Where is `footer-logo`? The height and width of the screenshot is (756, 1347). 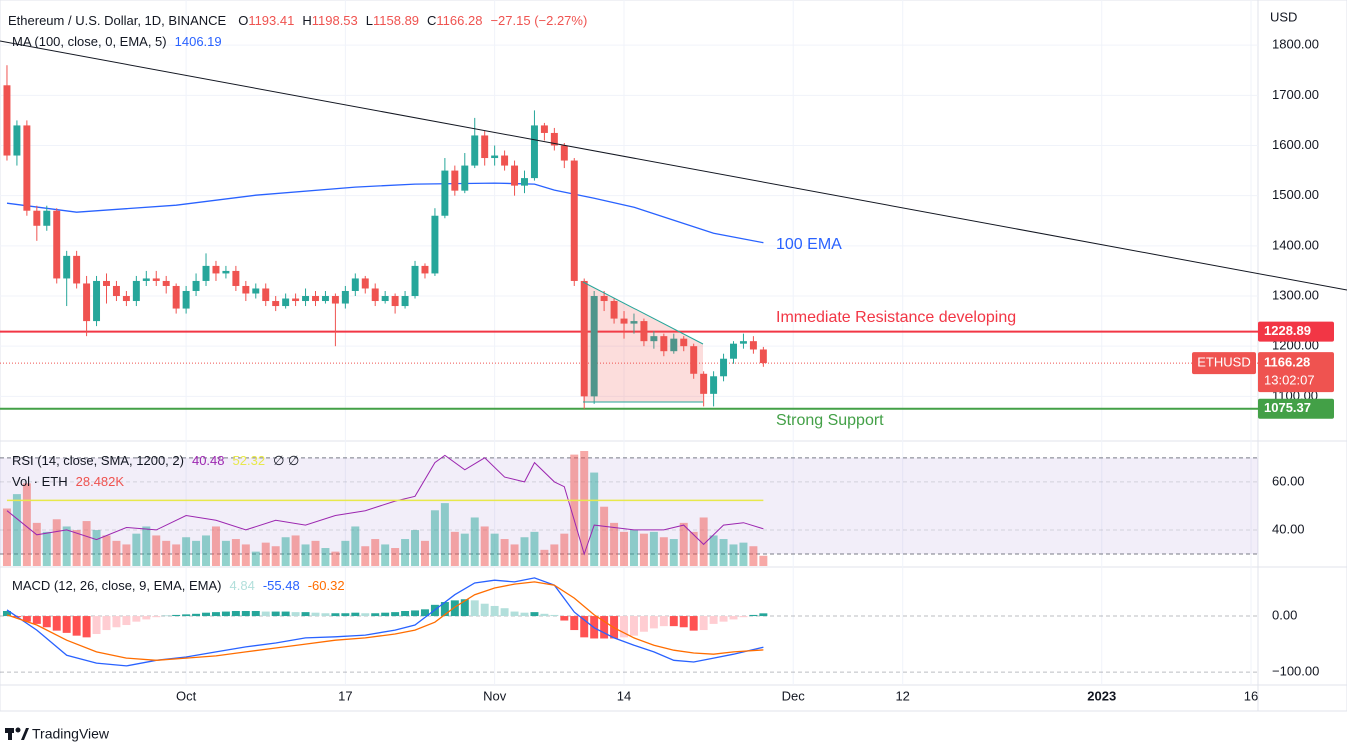 footer-logo is located at coordinates (17, 733).